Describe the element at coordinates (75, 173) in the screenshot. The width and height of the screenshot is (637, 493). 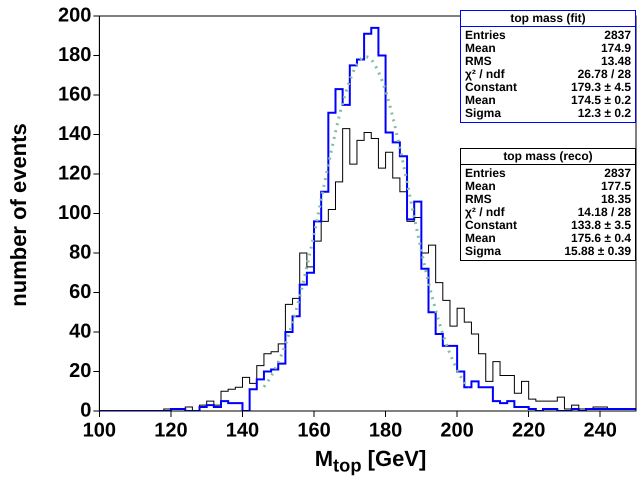
I see `y-tick-label: 120` at that location.